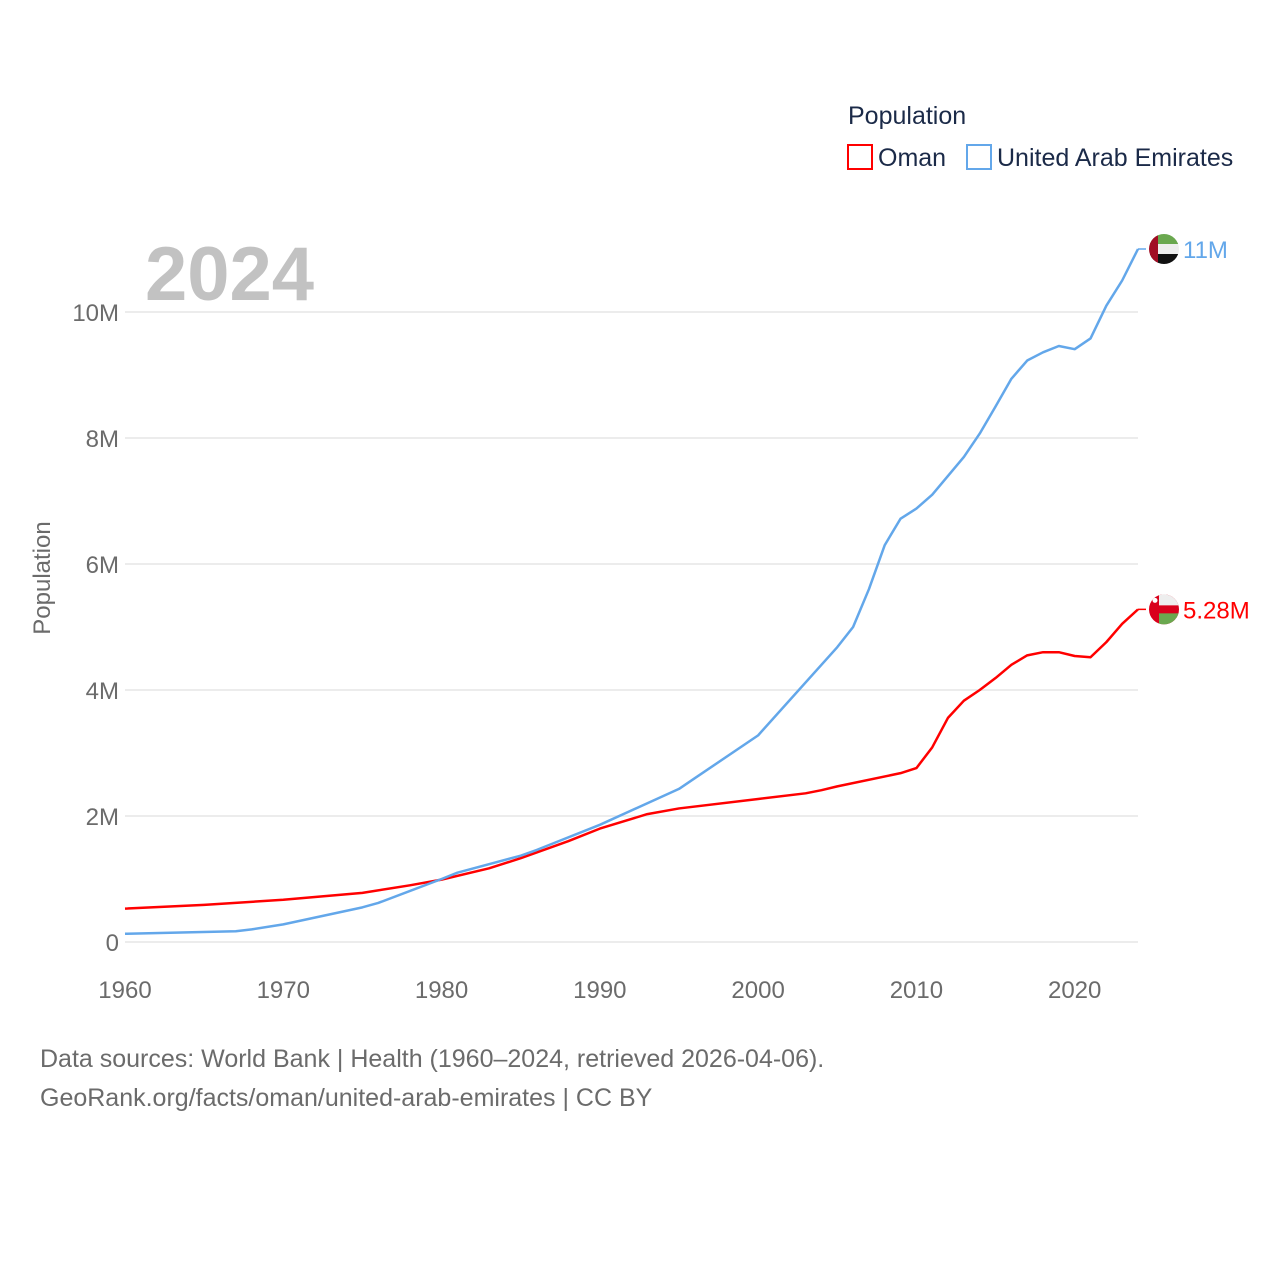 The width and height of the screenshot is (1280, 1280). I want to click on x-tick-label: 1960, so click(124, 990).